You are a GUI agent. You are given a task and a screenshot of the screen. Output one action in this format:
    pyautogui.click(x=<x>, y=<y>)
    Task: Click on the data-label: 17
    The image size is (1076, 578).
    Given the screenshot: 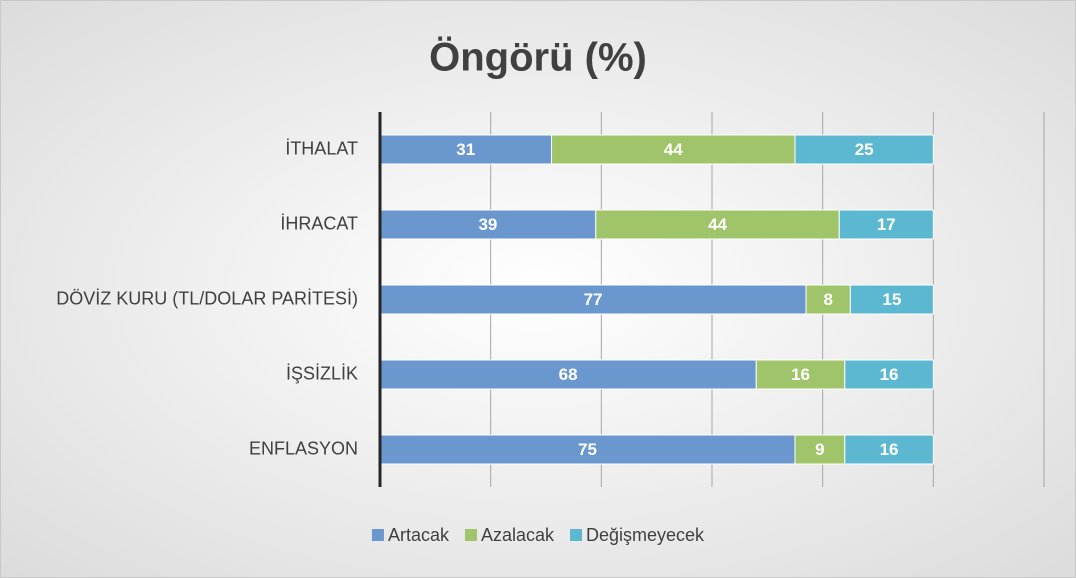 What is the action you would take?
    pyautogui.click(x=886, y=224)
    